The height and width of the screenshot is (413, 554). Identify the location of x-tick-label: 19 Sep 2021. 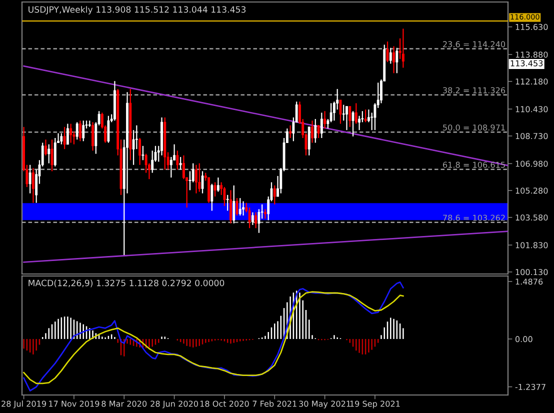
(375, 404).